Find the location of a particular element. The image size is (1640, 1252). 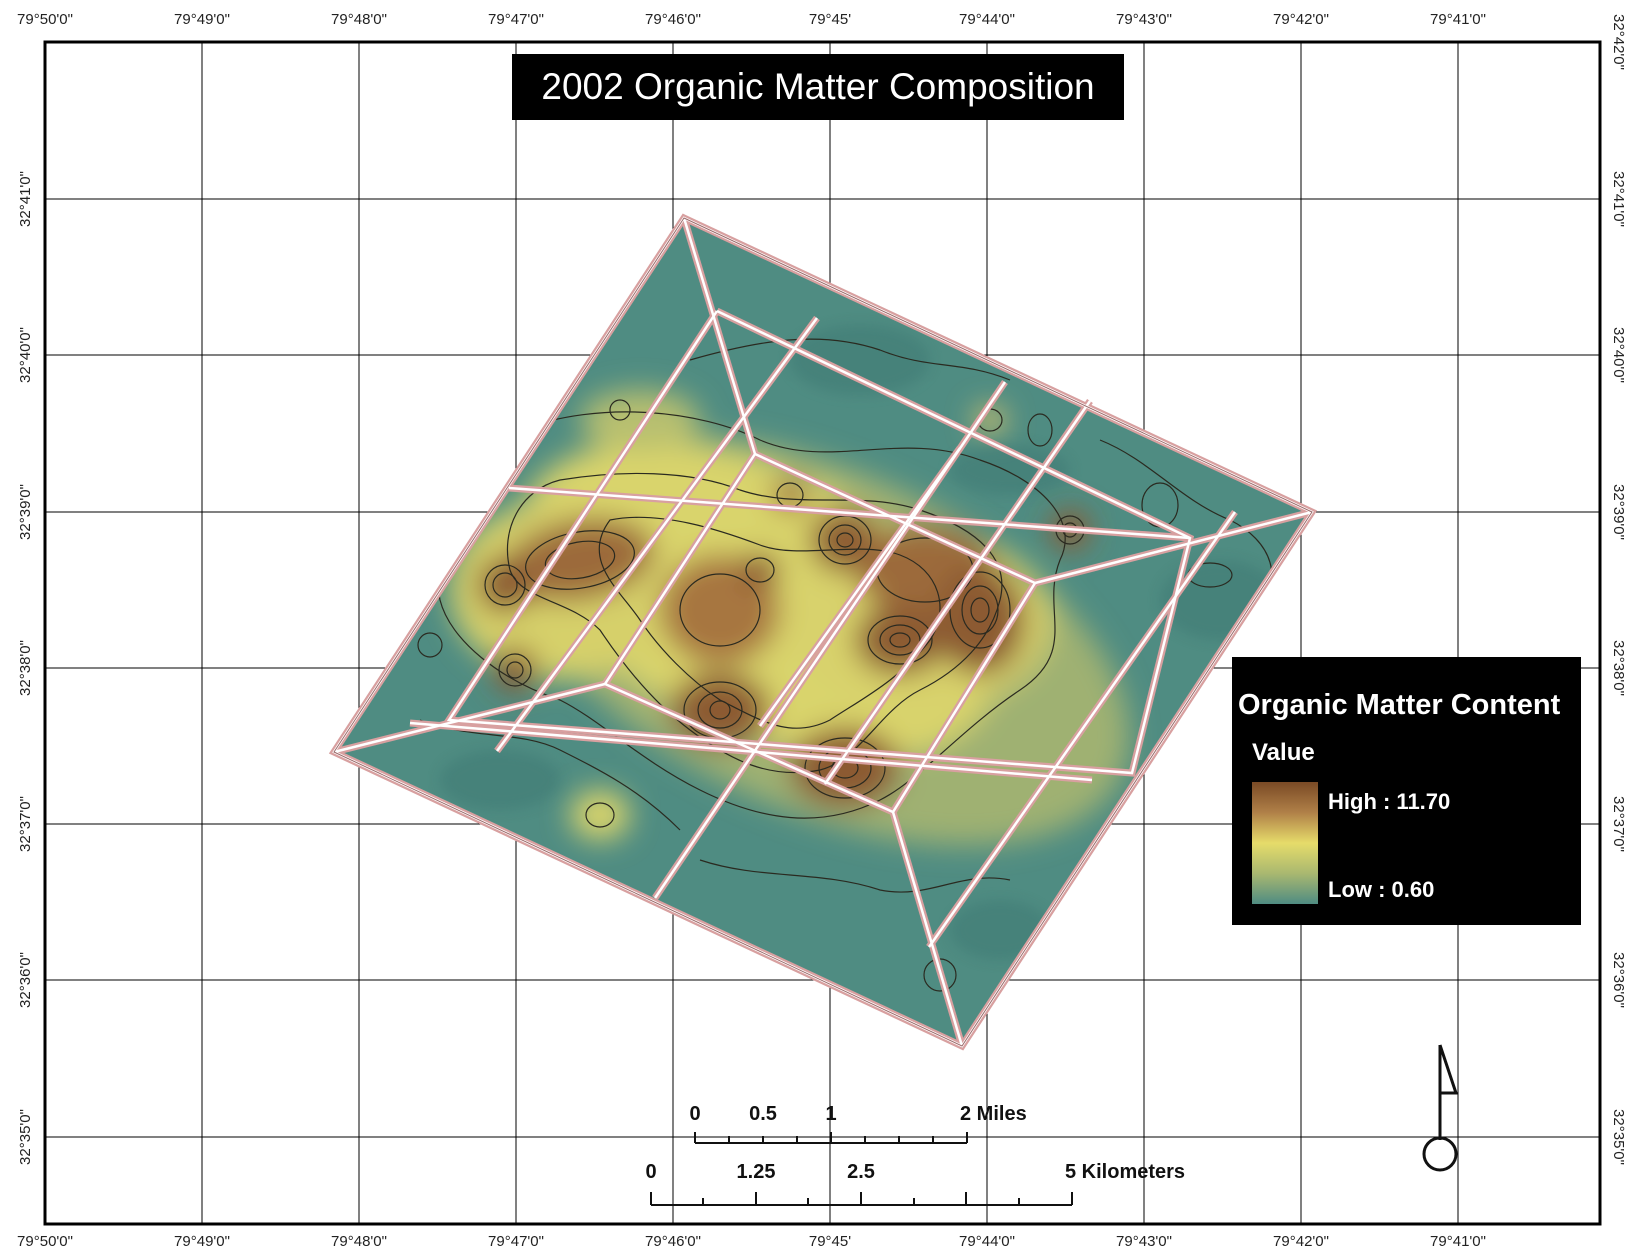

scale-label-miles: 0.5 is located at coordinates (763, 1114).